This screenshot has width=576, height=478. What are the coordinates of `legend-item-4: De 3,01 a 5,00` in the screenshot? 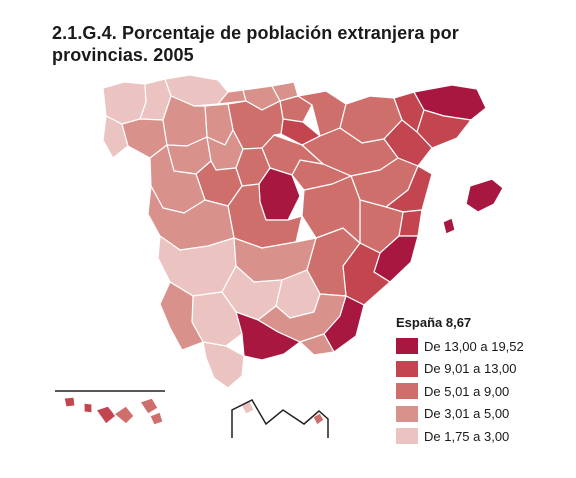 It's located at (483, 414).